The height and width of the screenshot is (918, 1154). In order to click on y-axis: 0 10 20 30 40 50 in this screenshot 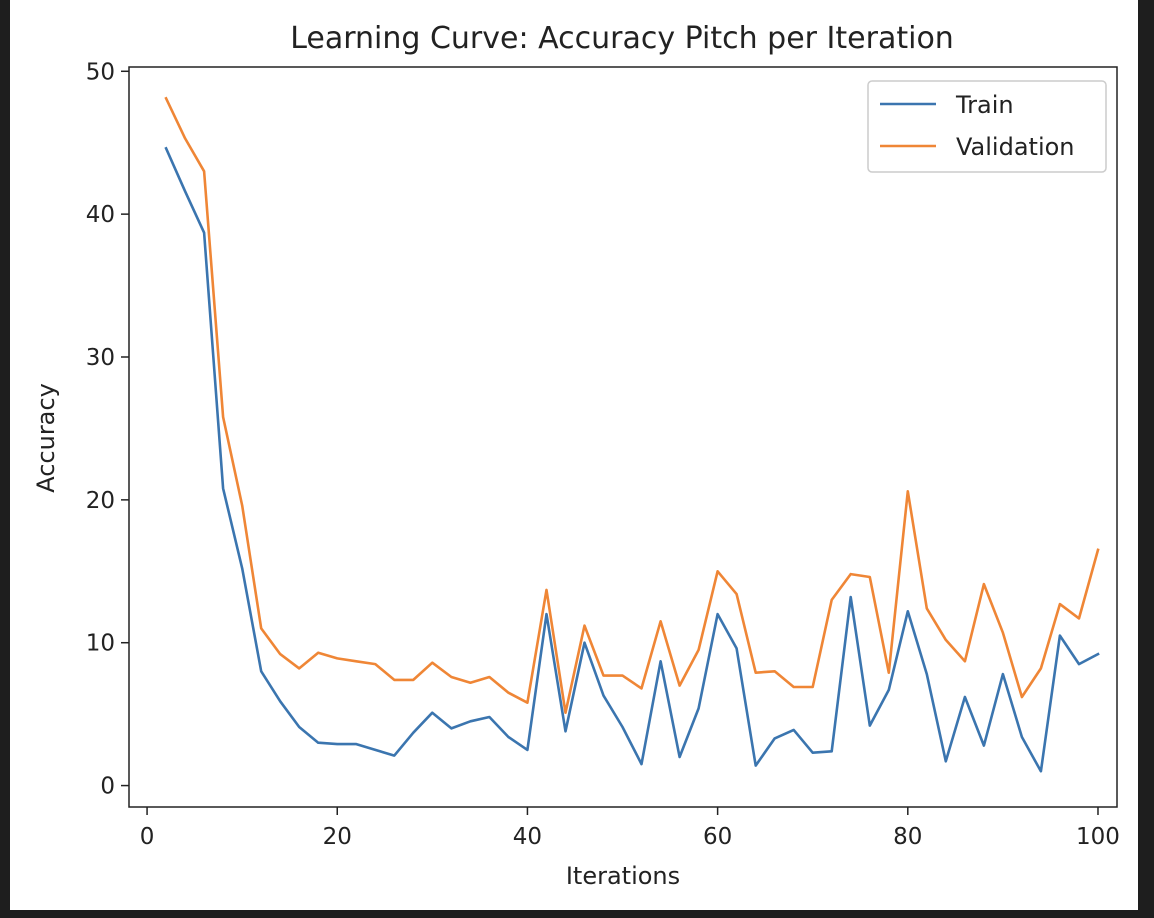, I will do `click(107, 429)`.